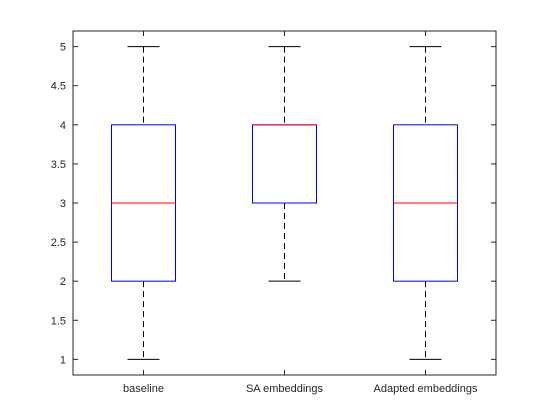  I want to click on y-tick-label: 3, so click(63, 204).